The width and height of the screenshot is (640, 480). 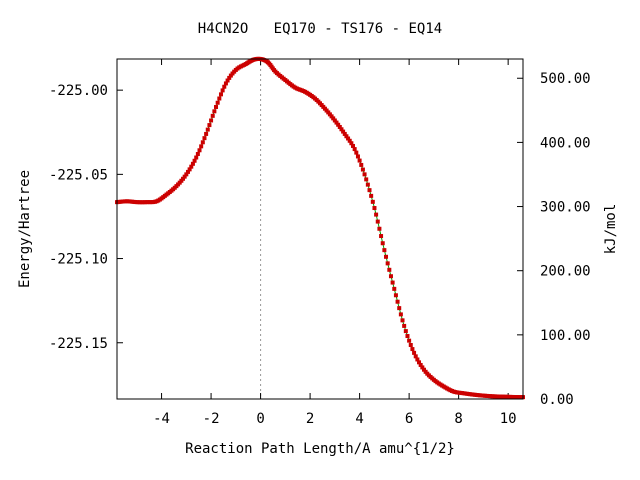 I want to click on y-tick-label-right: 200.00, so click(x=565, y=272).